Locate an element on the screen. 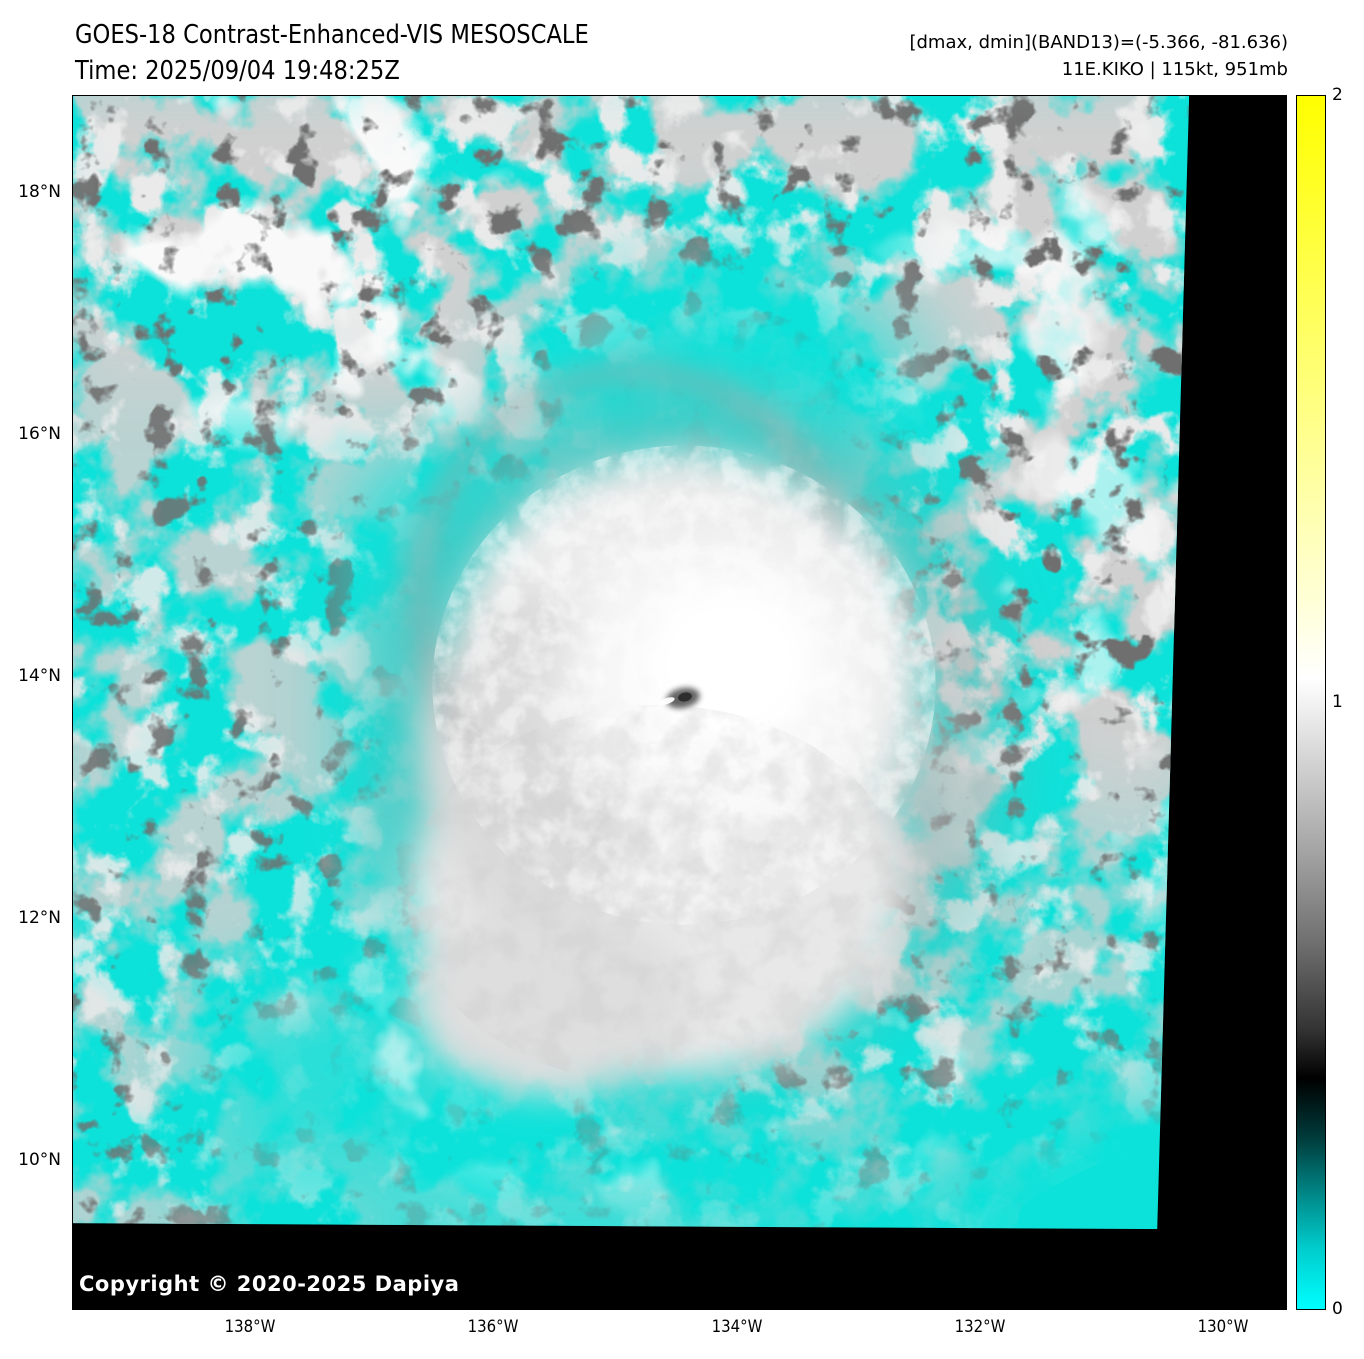 Image resolution: width=1364 pixels, height=1359 pixels. lat-tick-10n: 10°N is located at coordinates (39, 1160).